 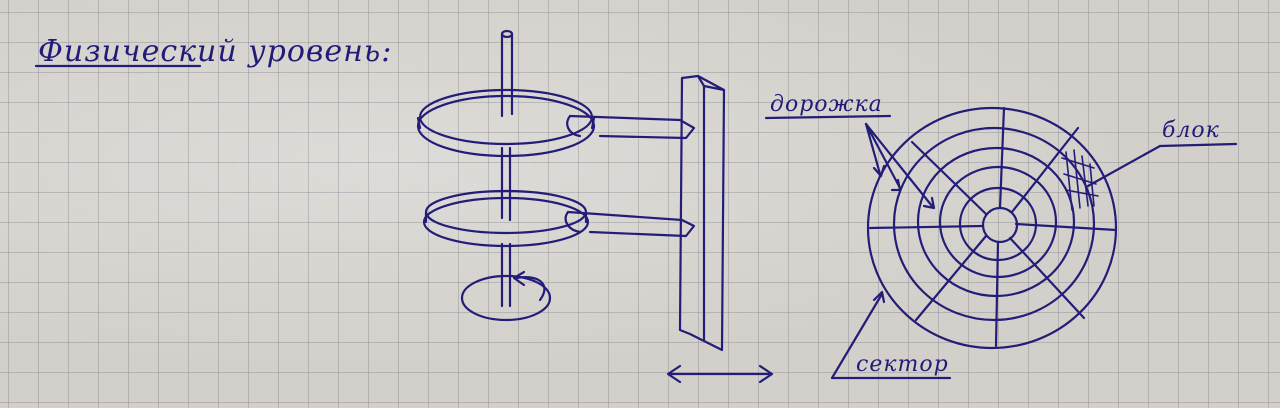 What do you see at coordinates (992, 228) in the screenshot?
I see `disk-surface` at bounding box center [992, 228].